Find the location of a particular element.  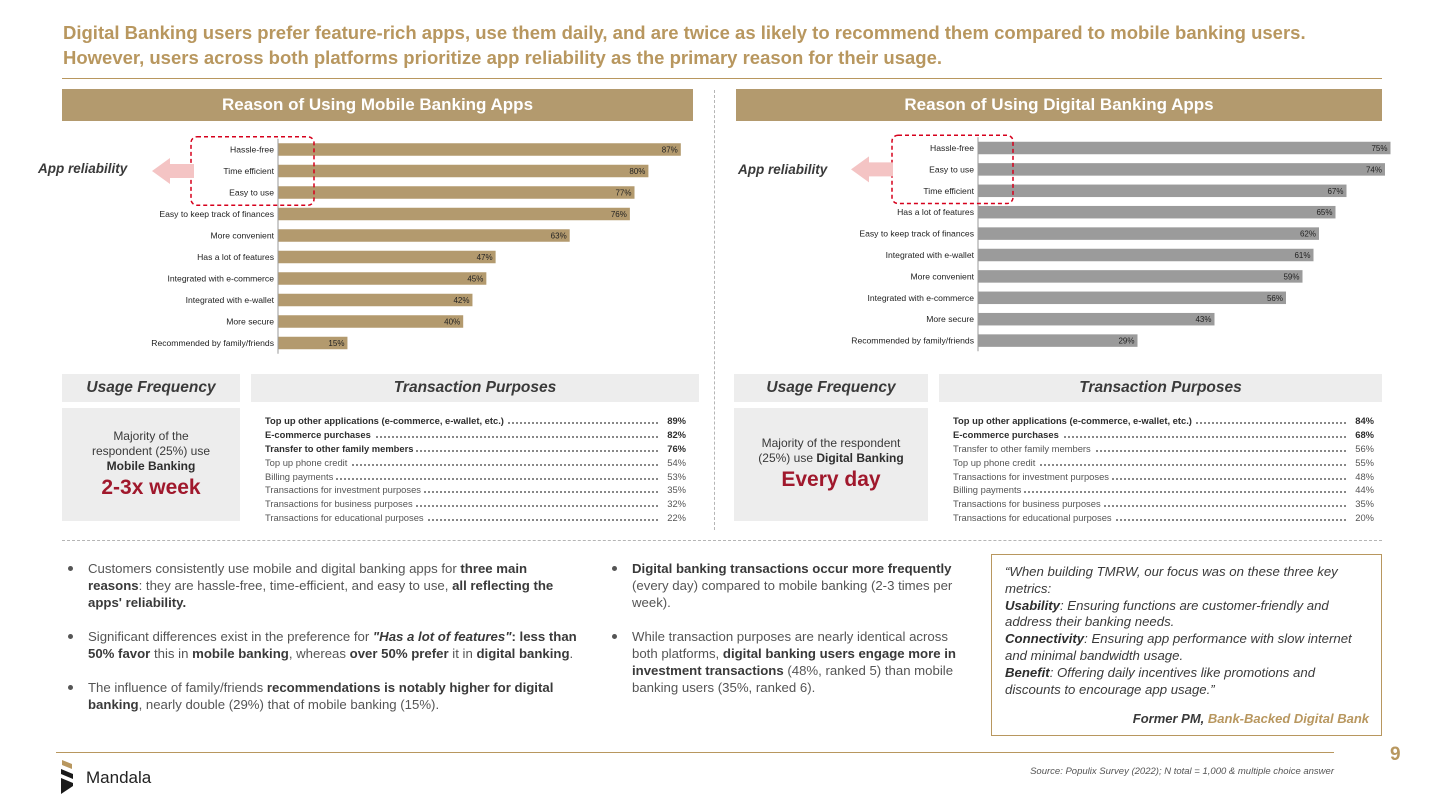

transaction-value: 22% is located at coordinates (674, 518).